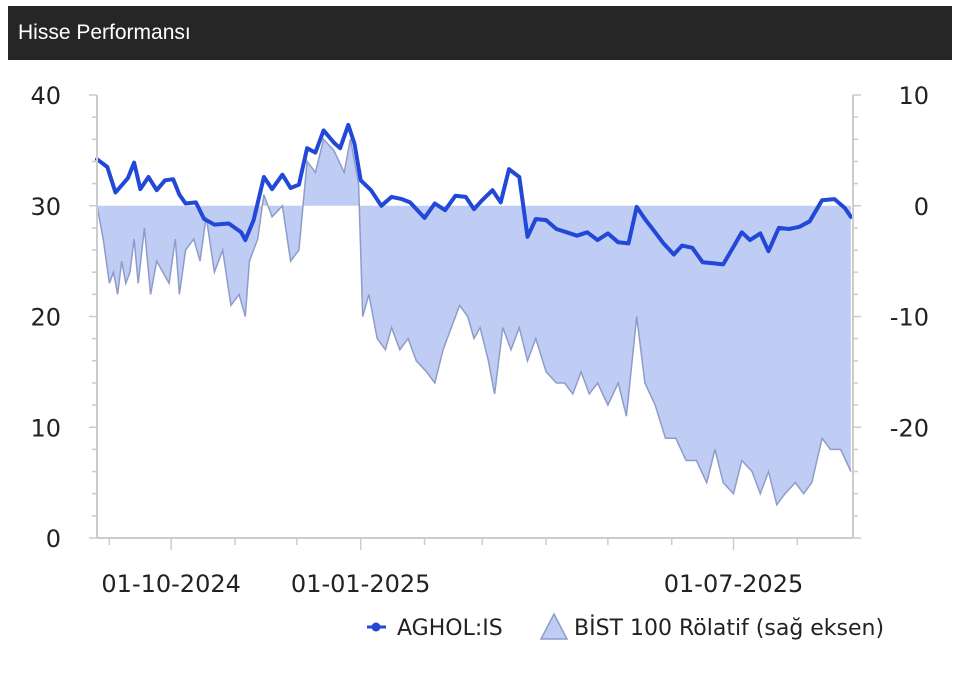  What do you see at coordinates (729, 628) in the screenshot?
I see `legend-label-bist100: BİST 100 Rölatif (sağ eksen)` at bounding box center [729, 628].